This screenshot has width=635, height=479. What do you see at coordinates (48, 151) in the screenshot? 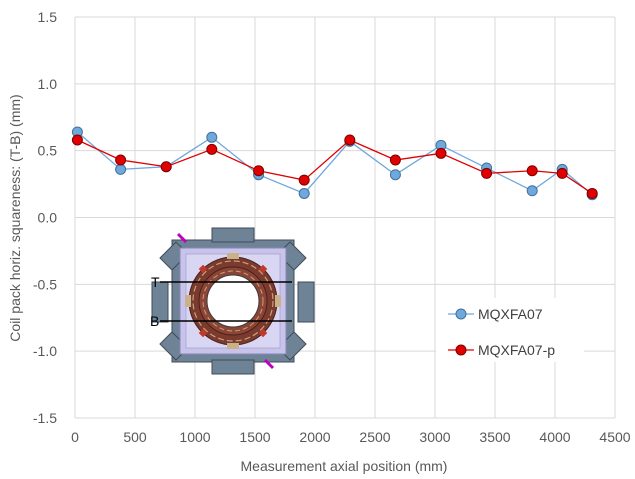
I see `y-tick-label: 0.5` at bounding box center [48, 151].